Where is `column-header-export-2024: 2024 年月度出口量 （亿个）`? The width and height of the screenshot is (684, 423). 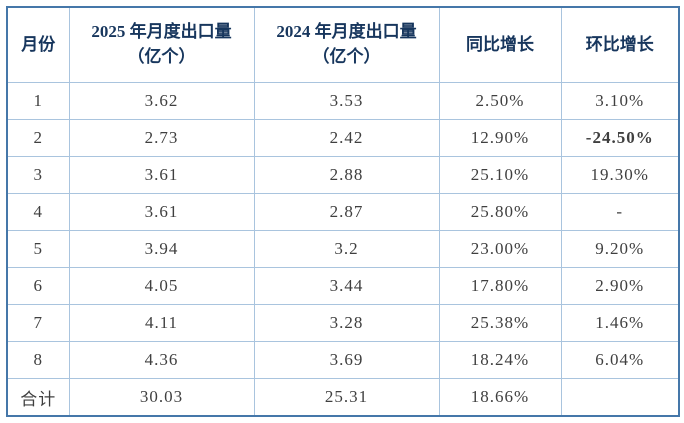
column-header-export-2024: 2024 年月度出口量 （亿个） is located at coordinates (346, 44).